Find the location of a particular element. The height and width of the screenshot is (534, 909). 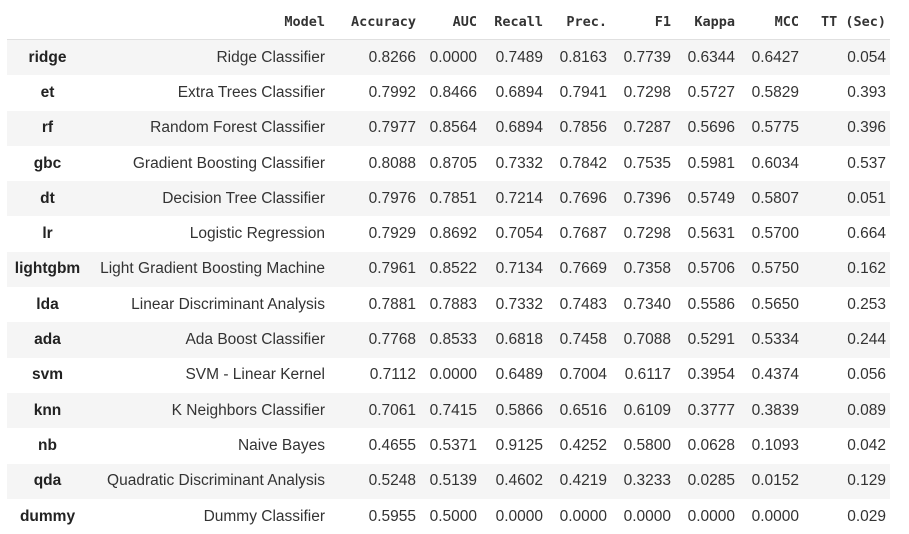

row-key: lightgbm is located at coordinates (47, 269).